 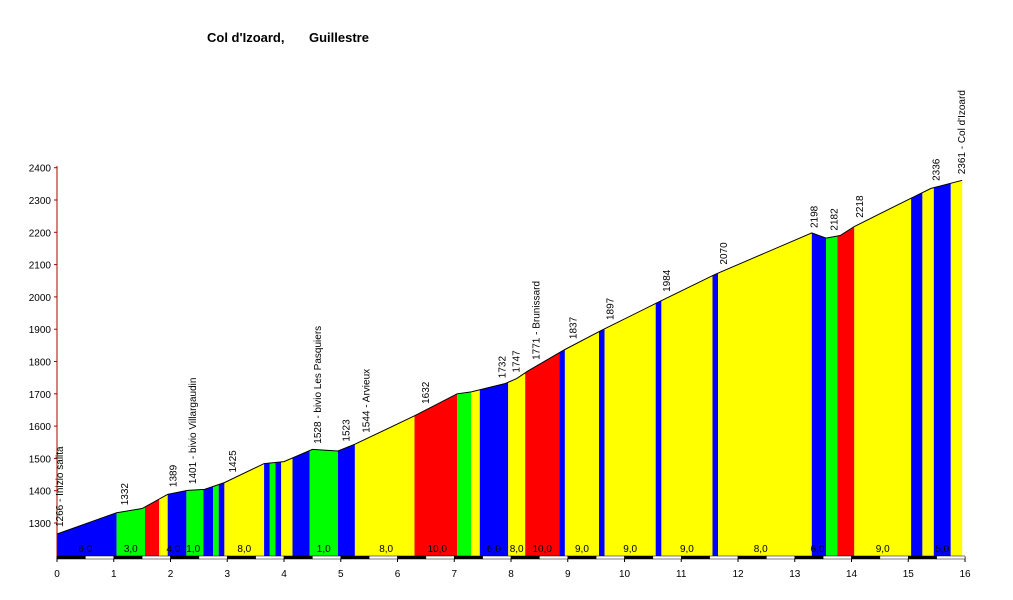 What do you see at coordinates (60, 486) in the screenshot?
I see `elevation-label: 1266 - Inizio salita` at bounding box center [60, 486].